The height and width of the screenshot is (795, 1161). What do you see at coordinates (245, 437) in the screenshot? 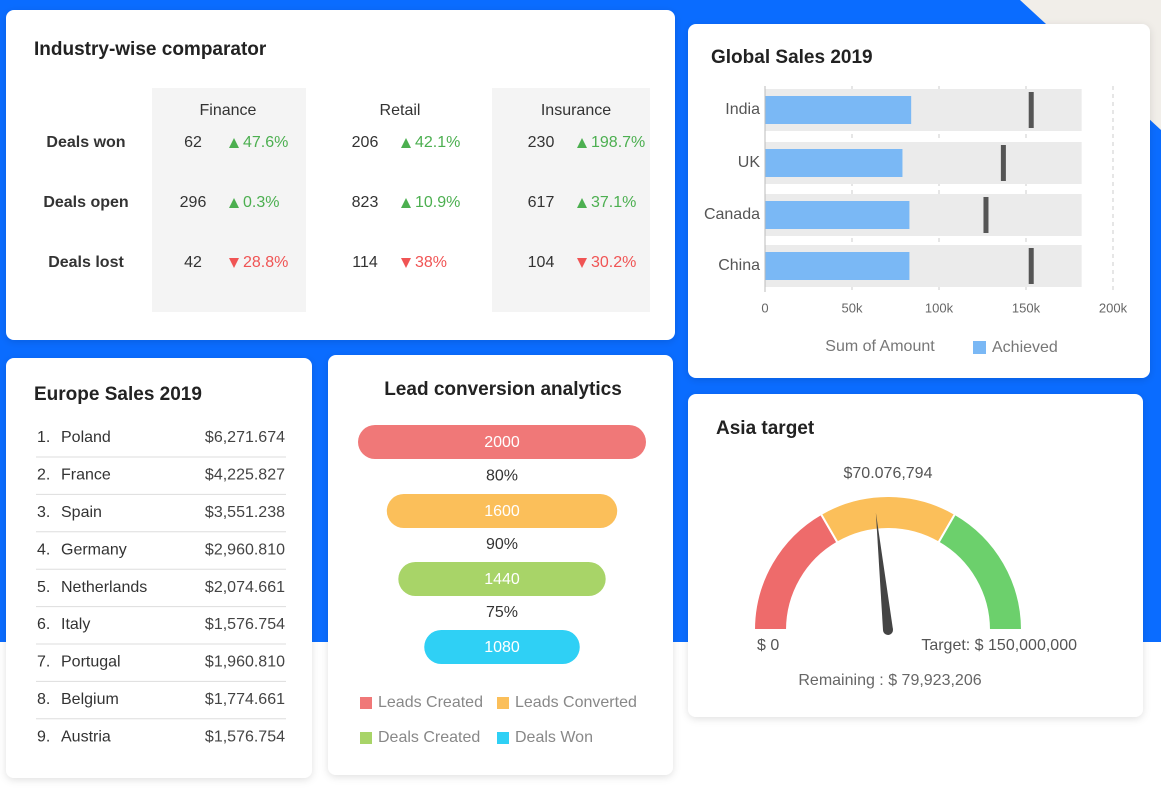
I see `amount: $6,271.674` at bounding box center [245, 437].